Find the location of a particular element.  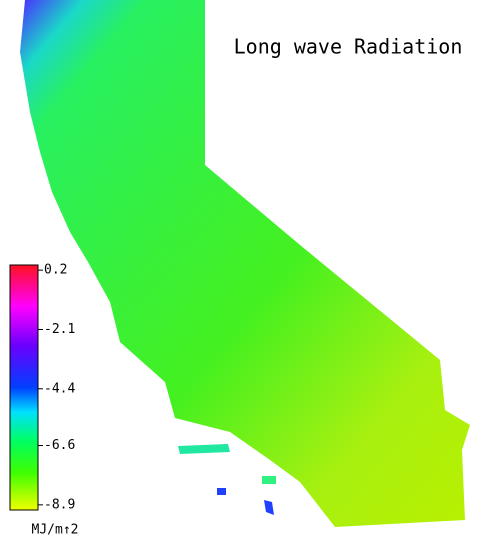

map-title: Long wave Radiation is located at coordinates (348, 47).